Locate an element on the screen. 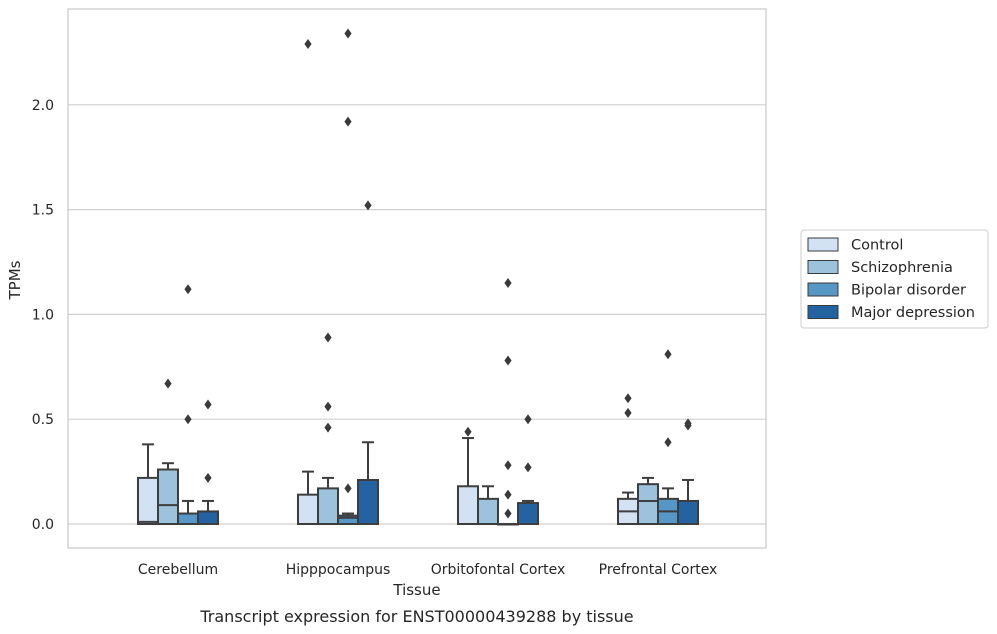 This screenshot has height=634, width=997. legend-frame is located at coordinates (894, 279).